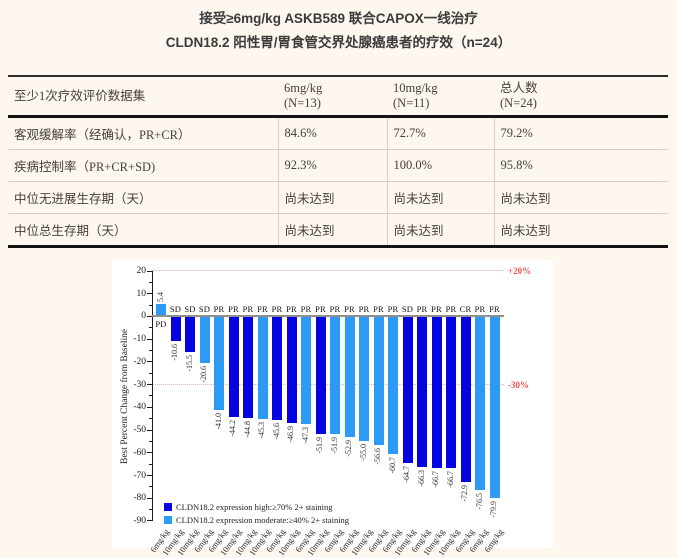  Describe the element at coordinates (493, 509) in the screenshot. I see `bar-value-label: -79.9` at that location.